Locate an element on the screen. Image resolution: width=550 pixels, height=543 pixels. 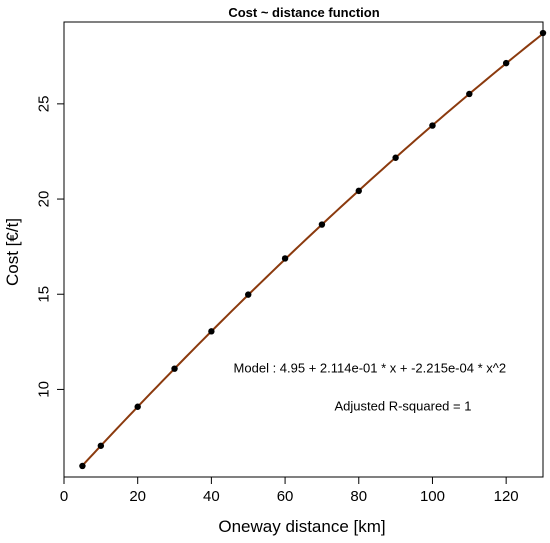
r-squared-annotation: Adjusted R-squared = 1 is located at coordinates (403, 405).